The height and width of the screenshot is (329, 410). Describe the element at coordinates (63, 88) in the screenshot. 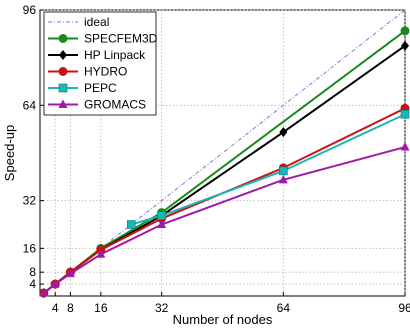

I see `legend-marker-pepc` at that location.